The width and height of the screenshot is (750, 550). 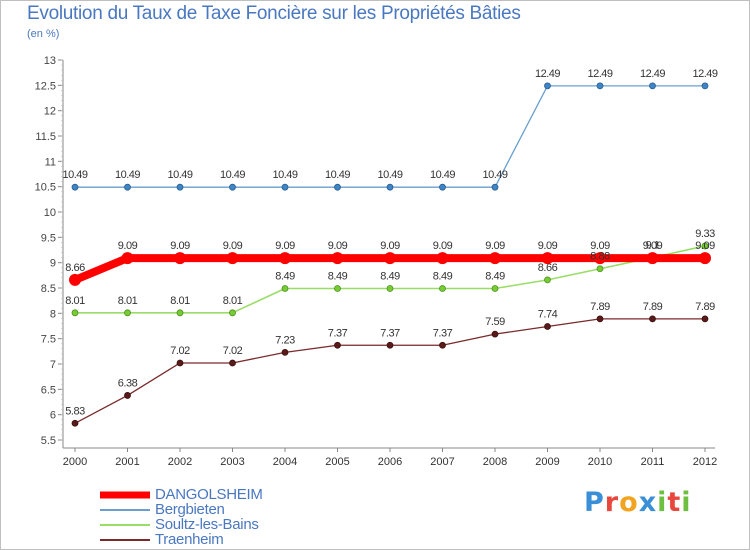 I want to click on data-label: 9.1, so click(x=653, y=246).